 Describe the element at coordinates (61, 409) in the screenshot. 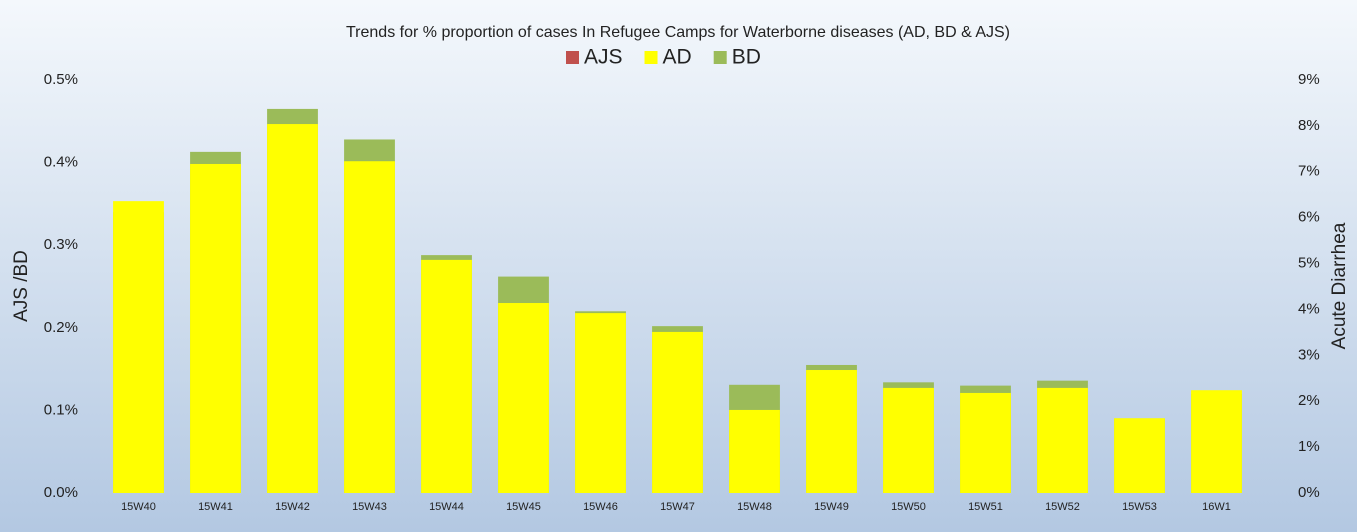

I see `y-tick-label: 0.1%` at that location.